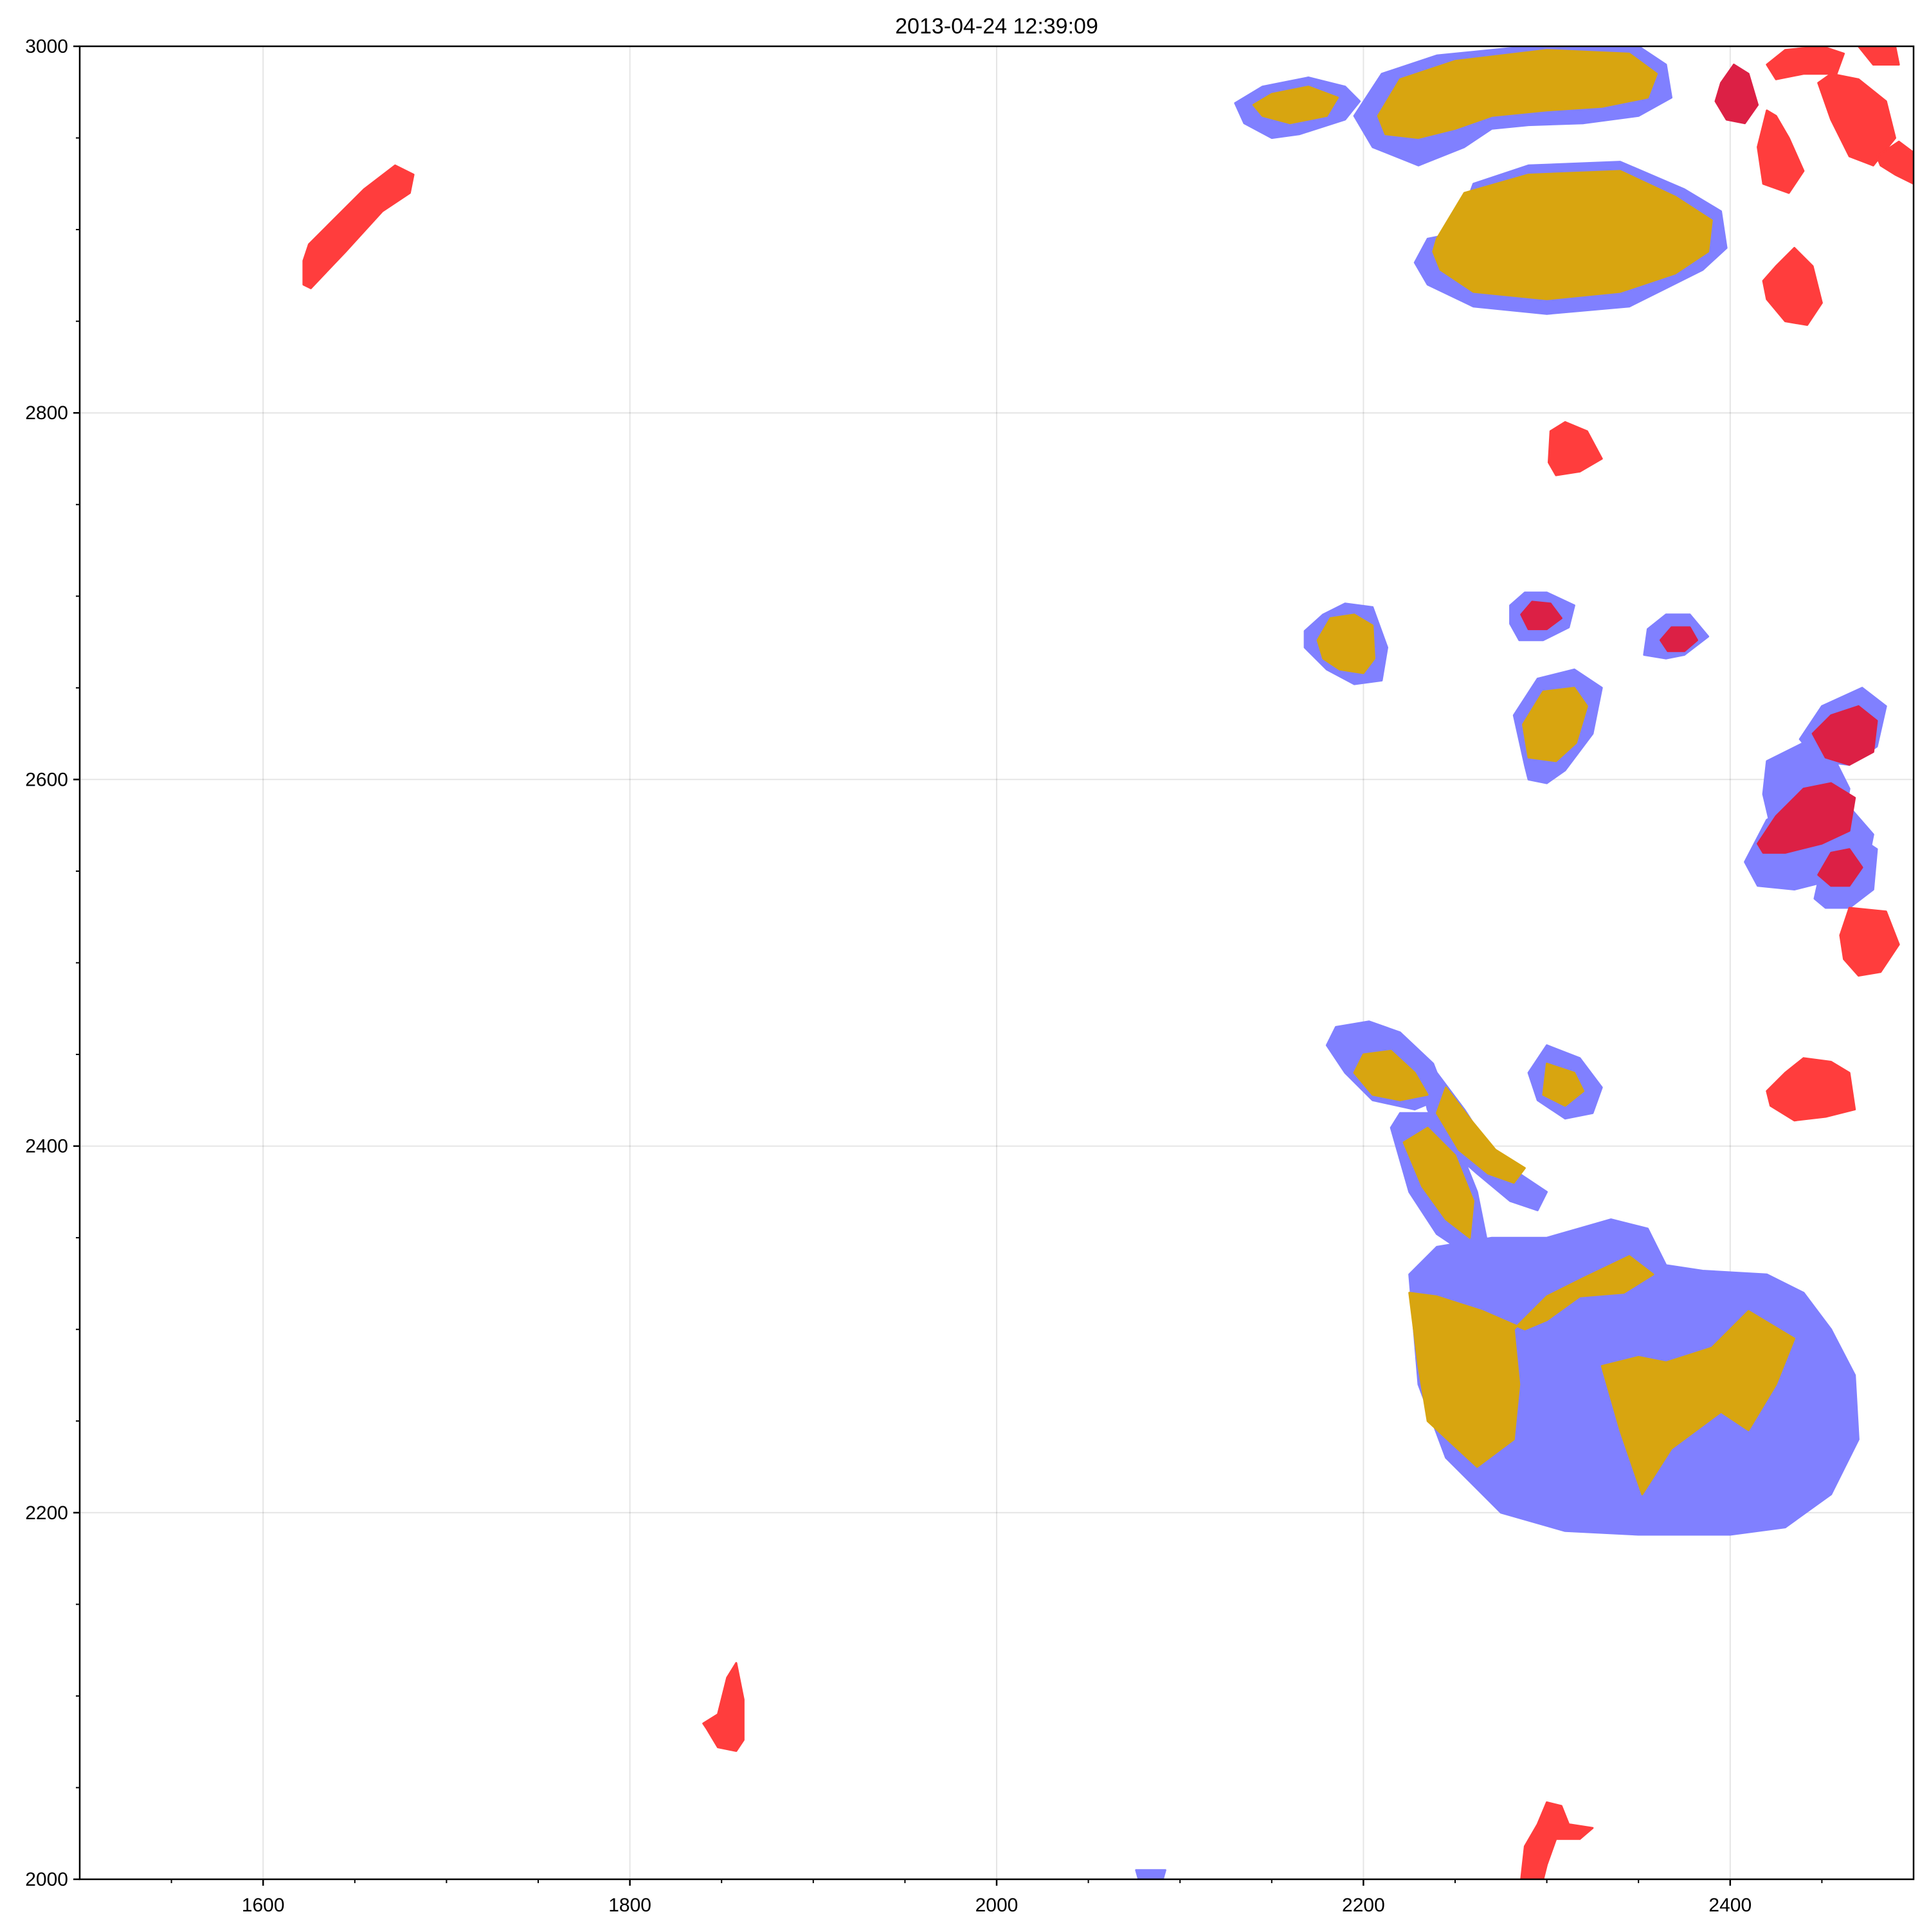  Describe the element at coordinates (46, 413) in the screenshot. I see `y-tick-label: 2800` at that location.